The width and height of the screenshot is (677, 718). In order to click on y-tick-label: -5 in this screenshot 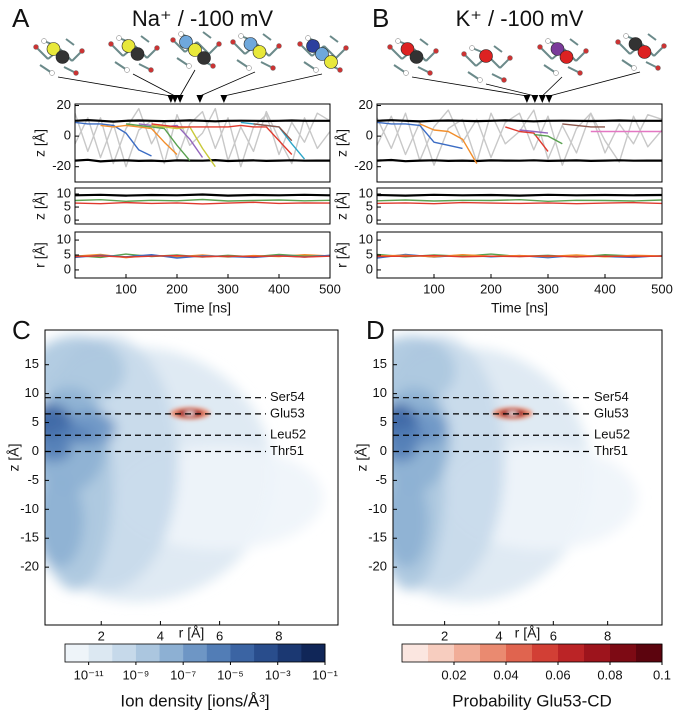, I will do `click(33, 479)`.